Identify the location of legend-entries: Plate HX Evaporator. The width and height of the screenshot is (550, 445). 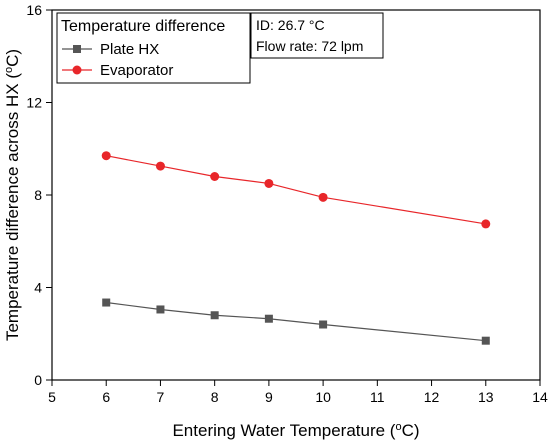
(117, 60).